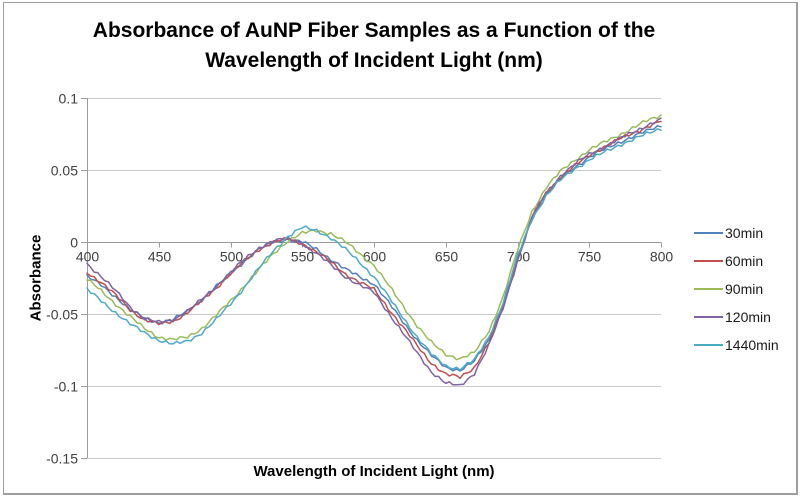 This screenshot has height=498, width=800. Describe the element at coordinates (748, 317) in the screenshot. I see `legend-label-120min: 120min` at that location.